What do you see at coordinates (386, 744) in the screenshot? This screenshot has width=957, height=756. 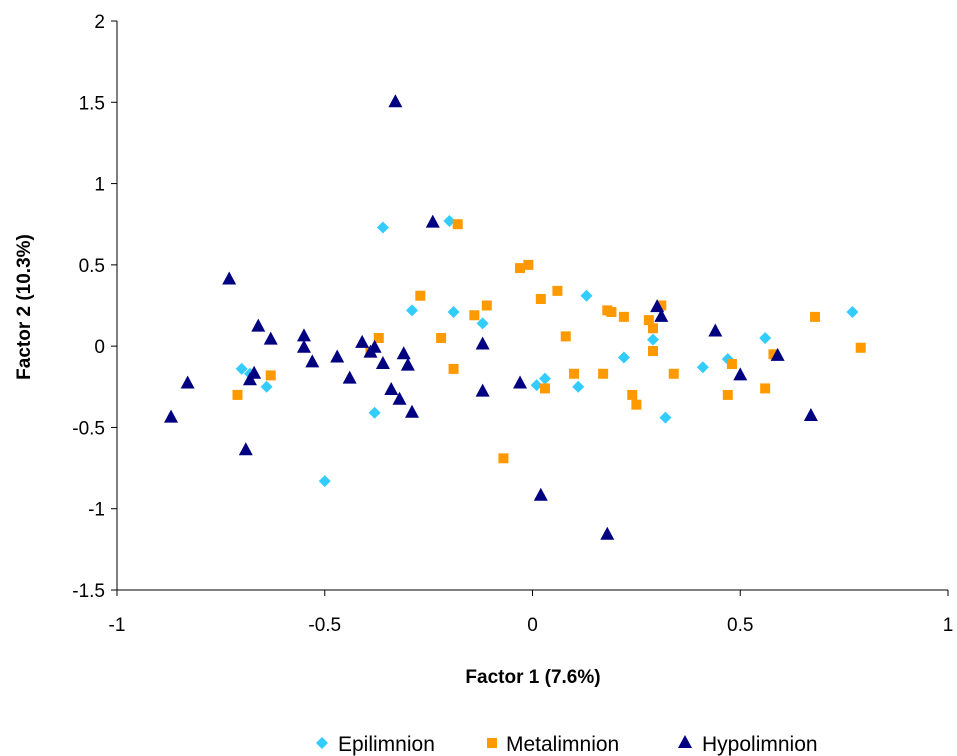 I see `legend-epilimnion-label: Epilimnion` at bounding box center [386, 744].